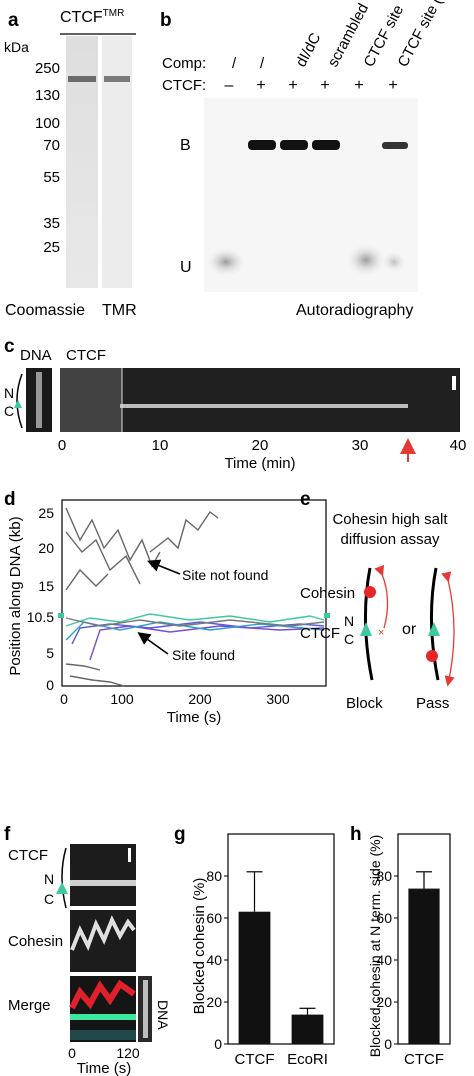 This screenshot has height=1076, width=474. What do you see at coordinates (50, 685) in the screenshot?
I see `d-ytick-0: 0` at bounding box center [50, 685].